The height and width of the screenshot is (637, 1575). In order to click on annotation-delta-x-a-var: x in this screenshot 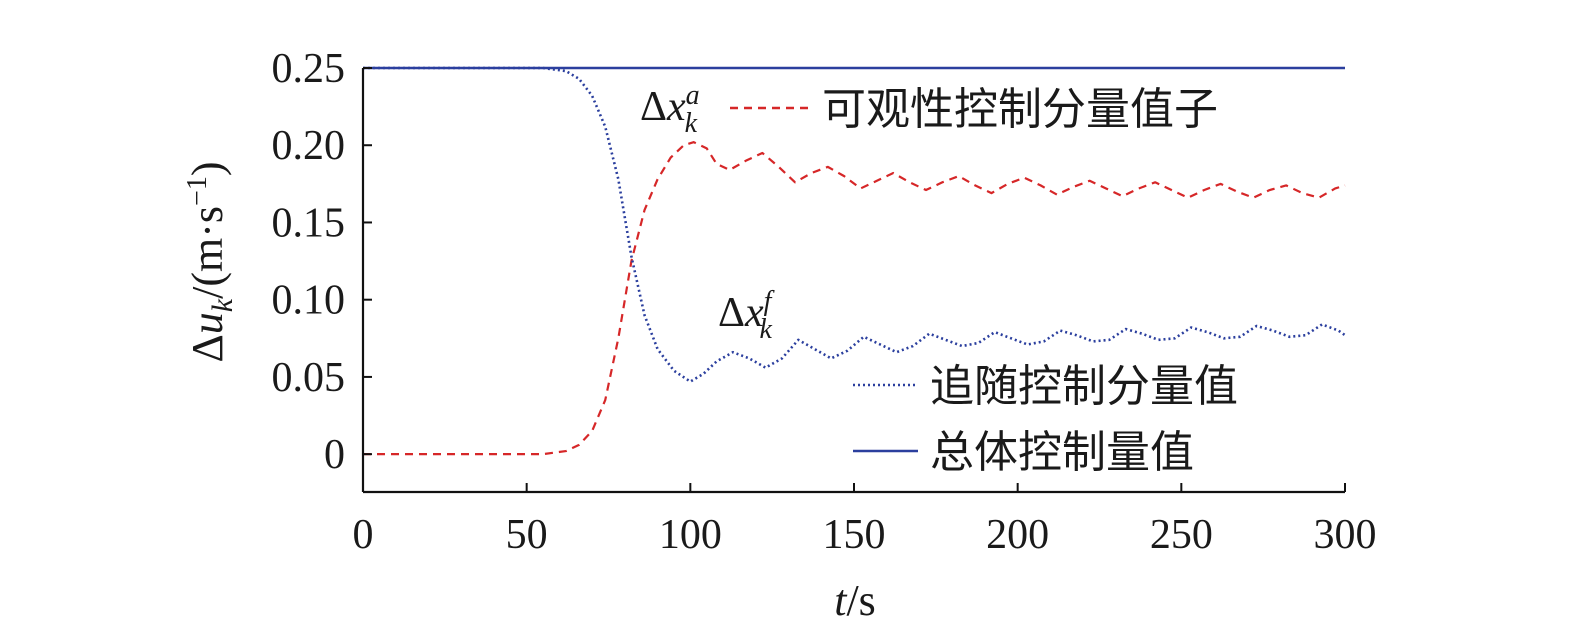, I will do `click(676, 107)`.